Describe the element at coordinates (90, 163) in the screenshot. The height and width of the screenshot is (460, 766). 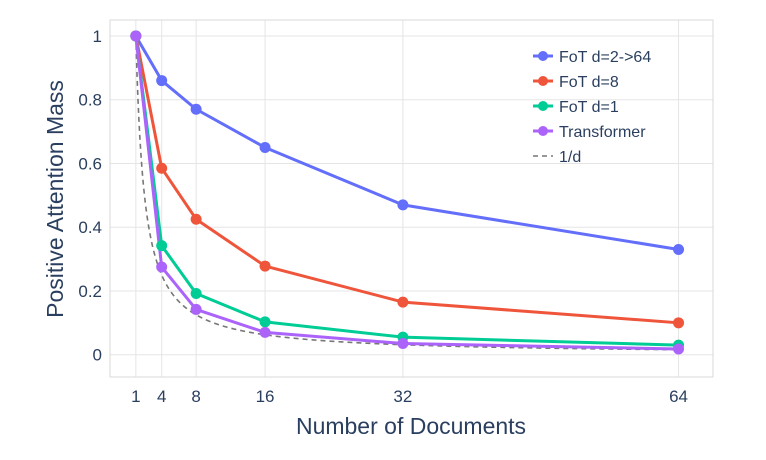
I see `y-tick-label: 0.6` at that location.